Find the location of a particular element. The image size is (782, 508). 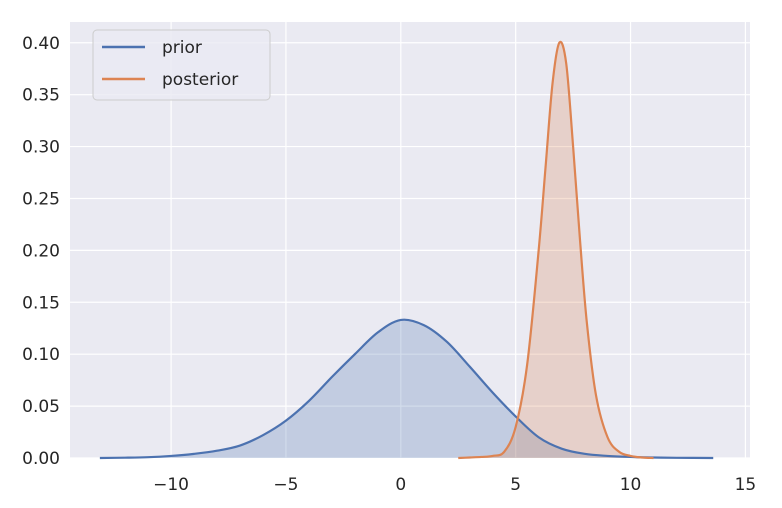

legend-label-prior: prior is located at coordinates (182, 48).